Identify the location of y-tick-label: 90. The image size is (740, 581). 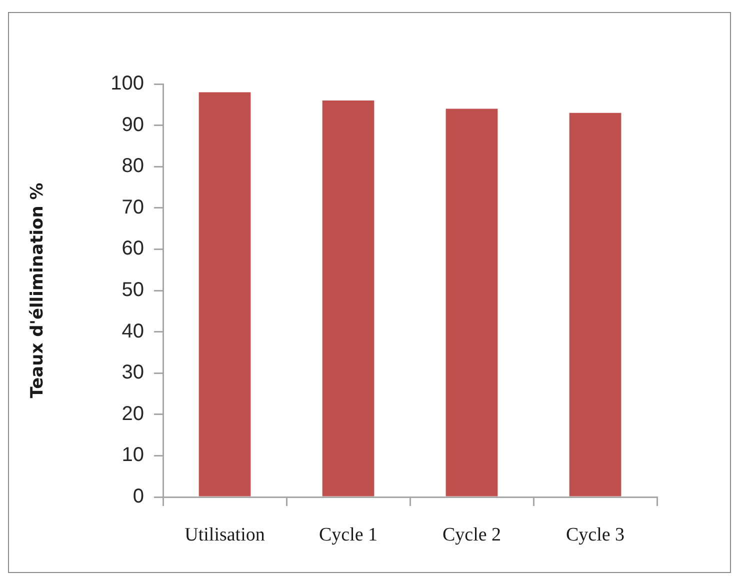
(133, 125).